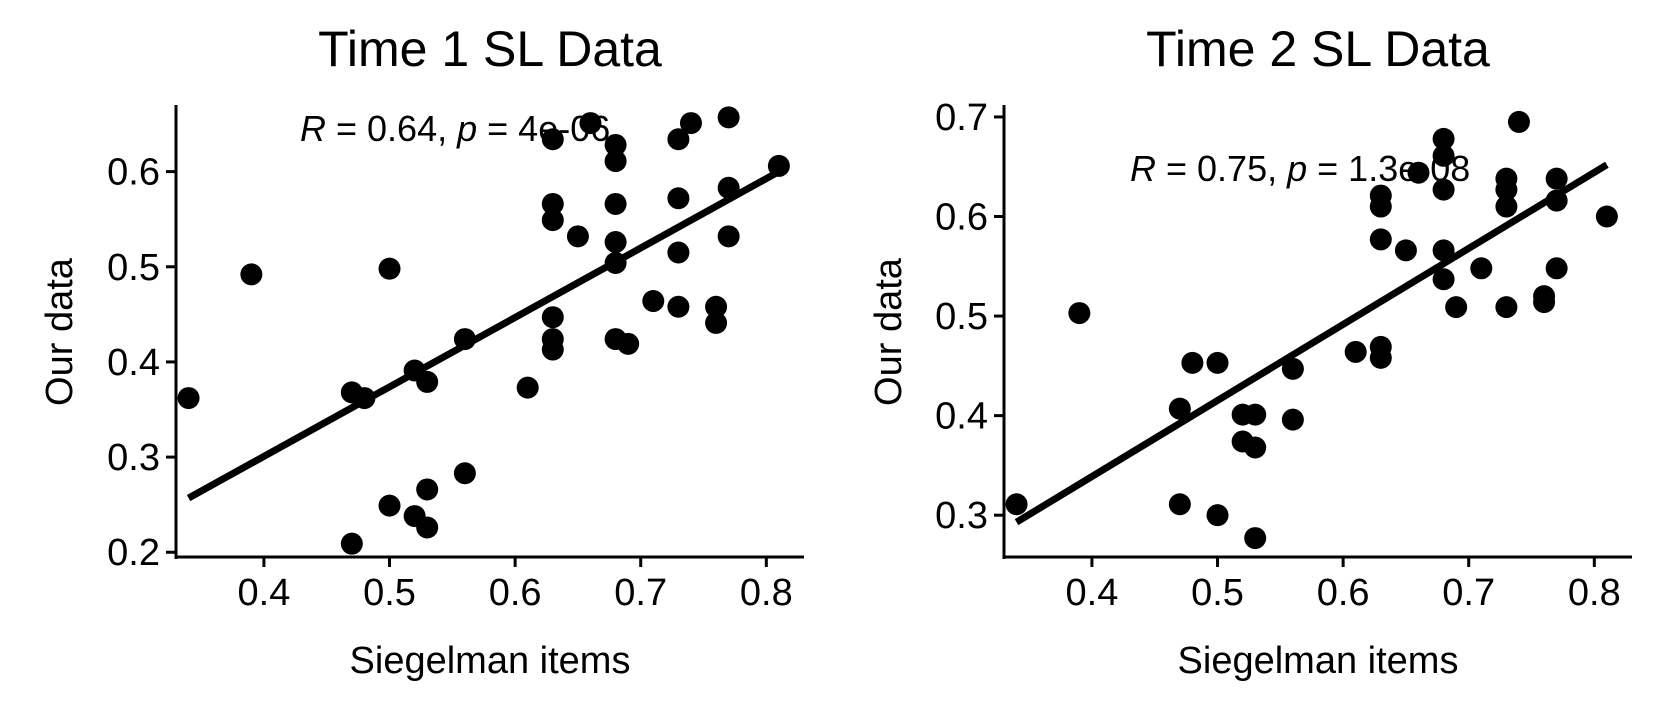 The height and width of the screenshot is (708, 1653). What do you see at coordinates (961, 317) in the screenshot?
I see `y-tick-label: 0.5` at bounding box center [961, 317].